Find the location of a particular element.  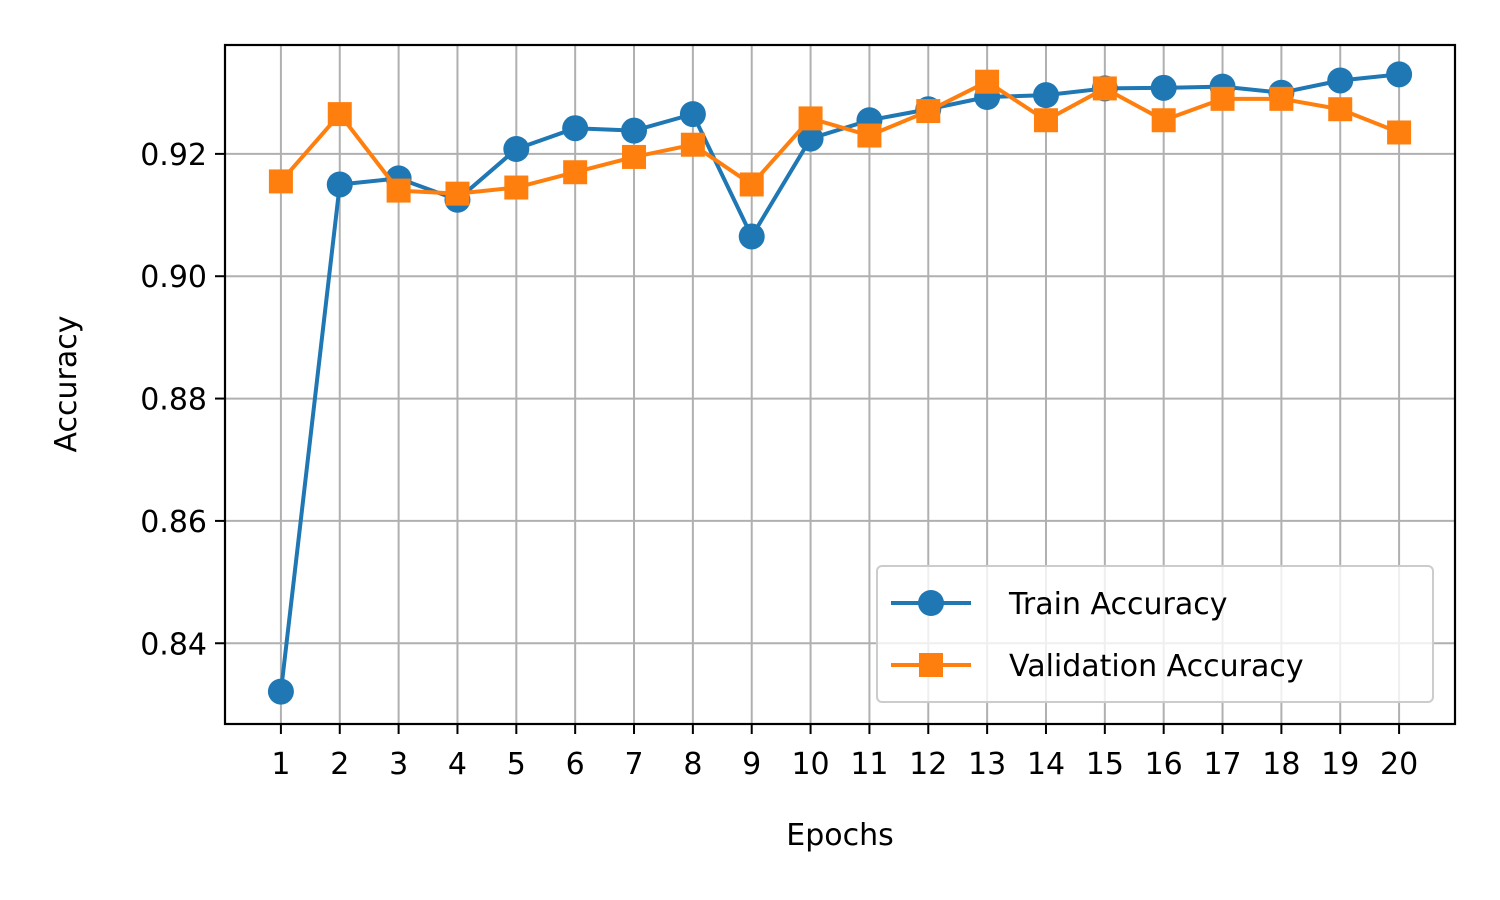

x-tick-label: 10 is located at coordinates (810, 764).